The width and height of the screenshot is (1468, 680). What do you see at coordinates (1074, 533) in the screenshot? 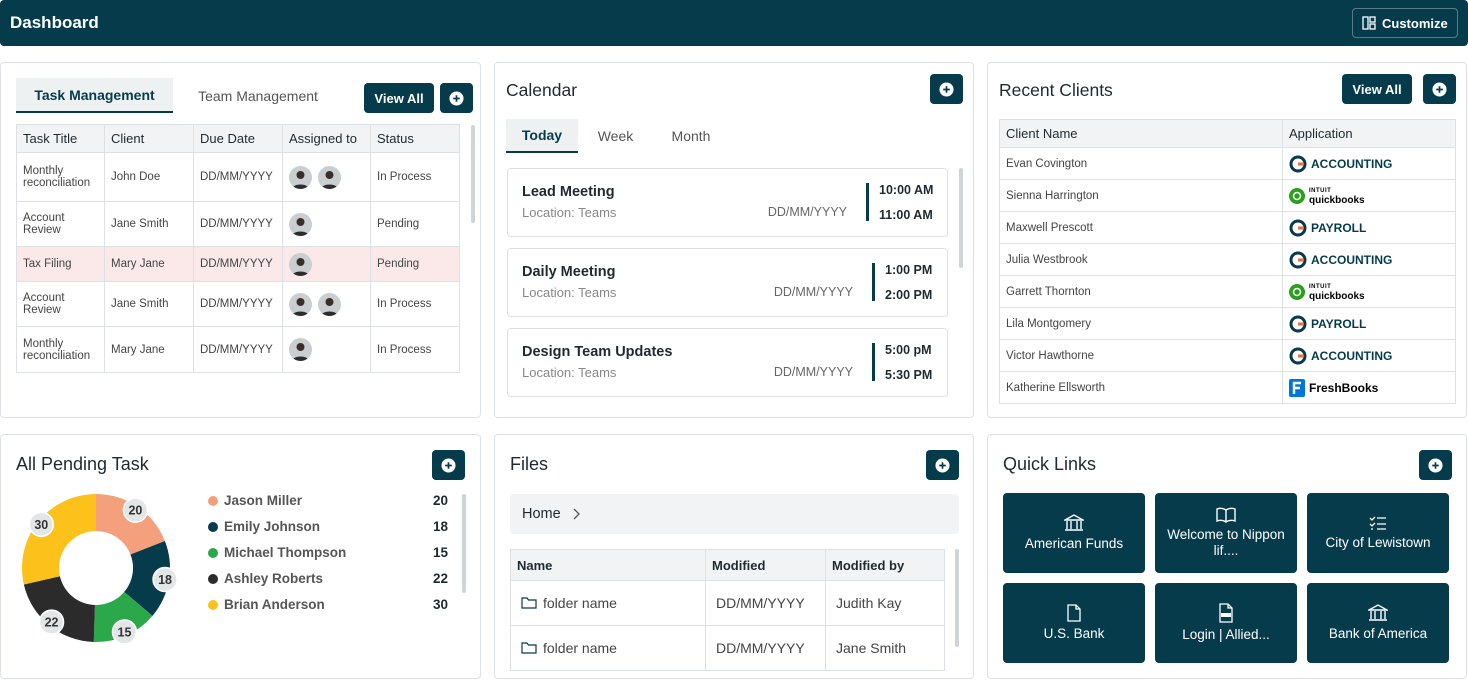
I see `quick-link: American Funds` at bounding box center [1074, 533].